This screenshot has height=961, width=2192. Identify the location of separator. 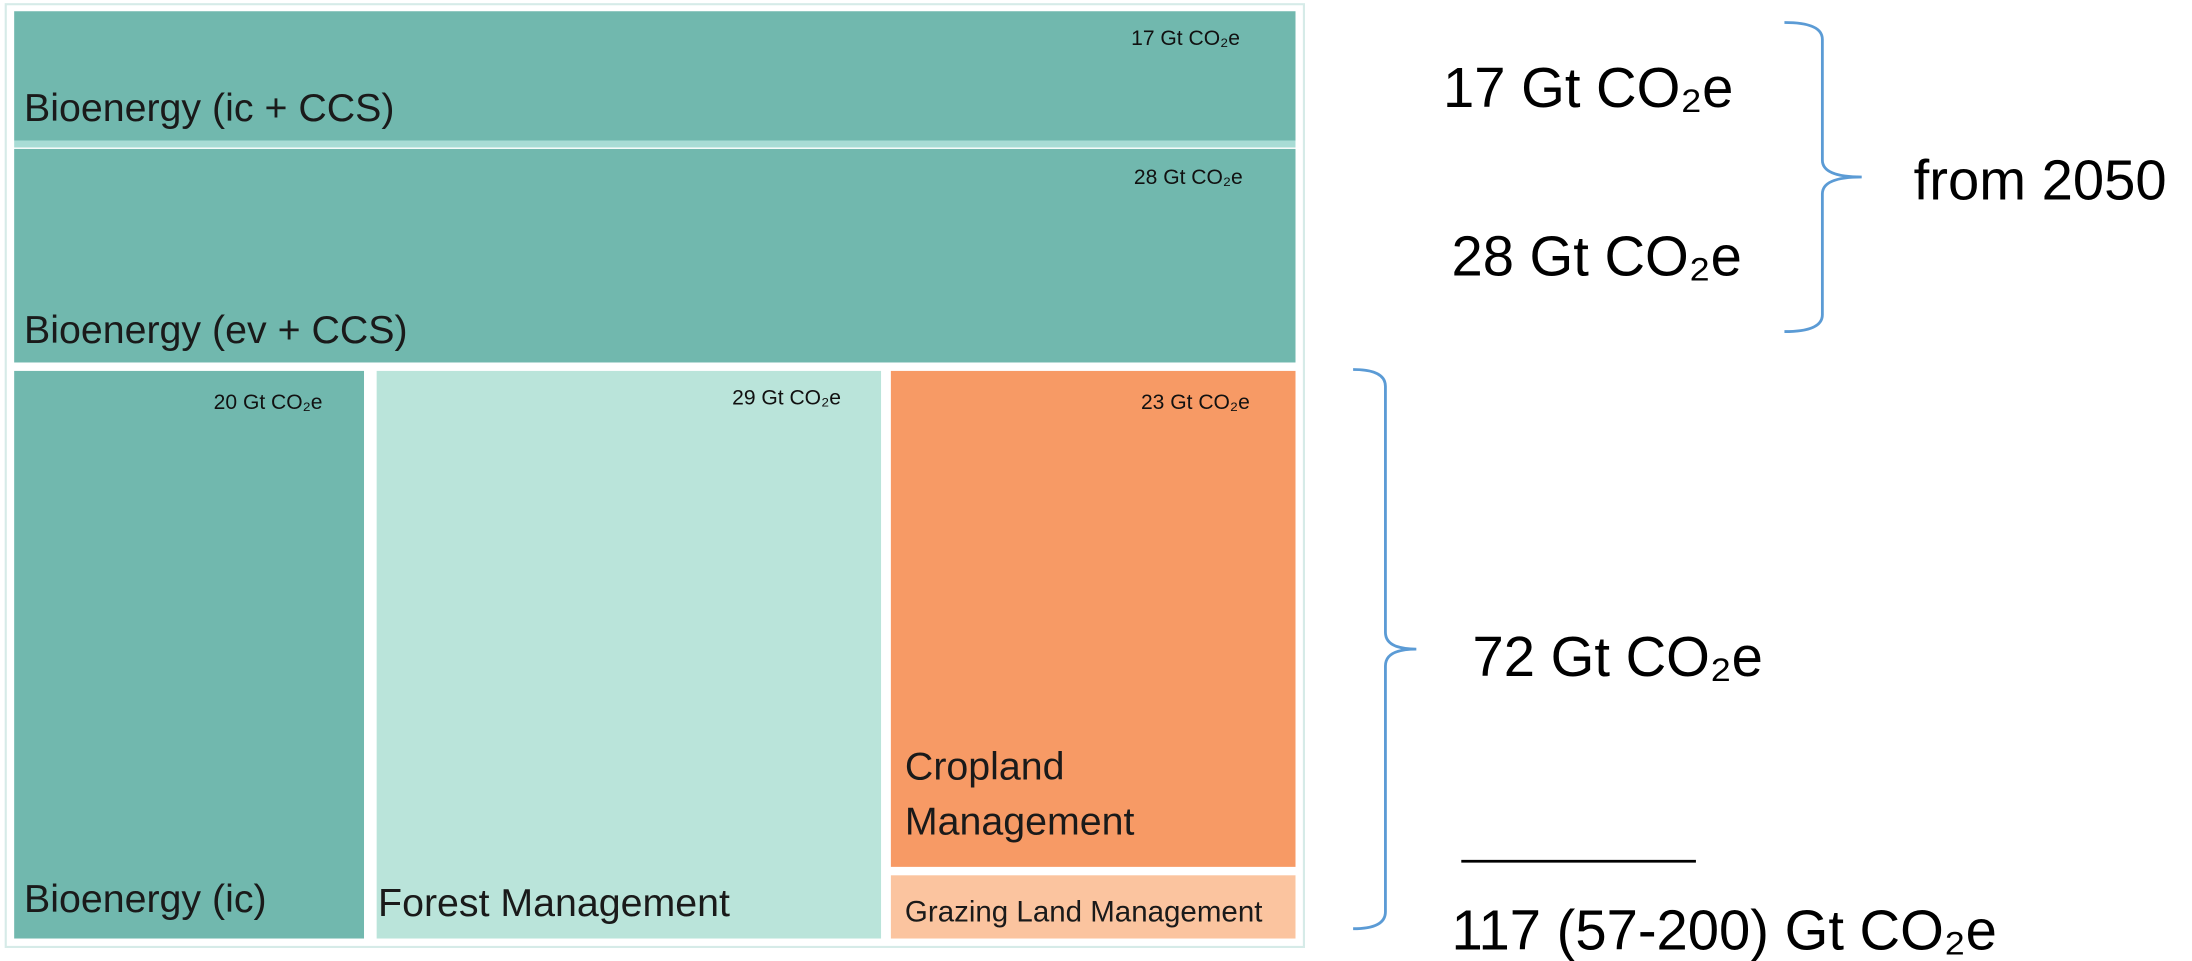
(655, 144).